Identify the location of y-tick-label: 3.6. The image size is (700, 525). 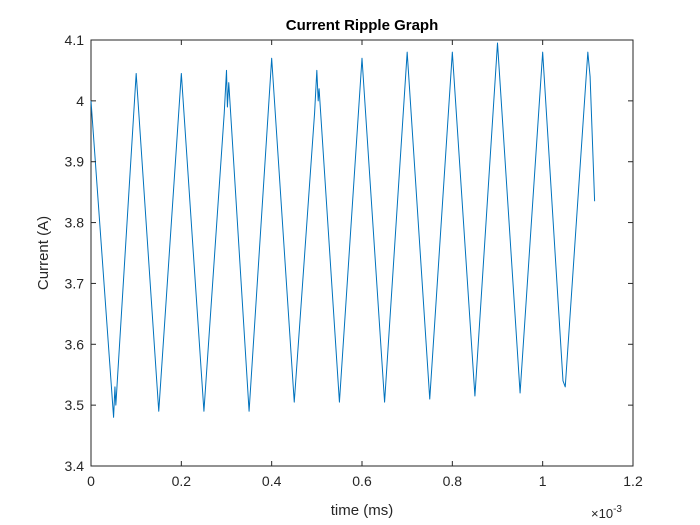
(75, 344).